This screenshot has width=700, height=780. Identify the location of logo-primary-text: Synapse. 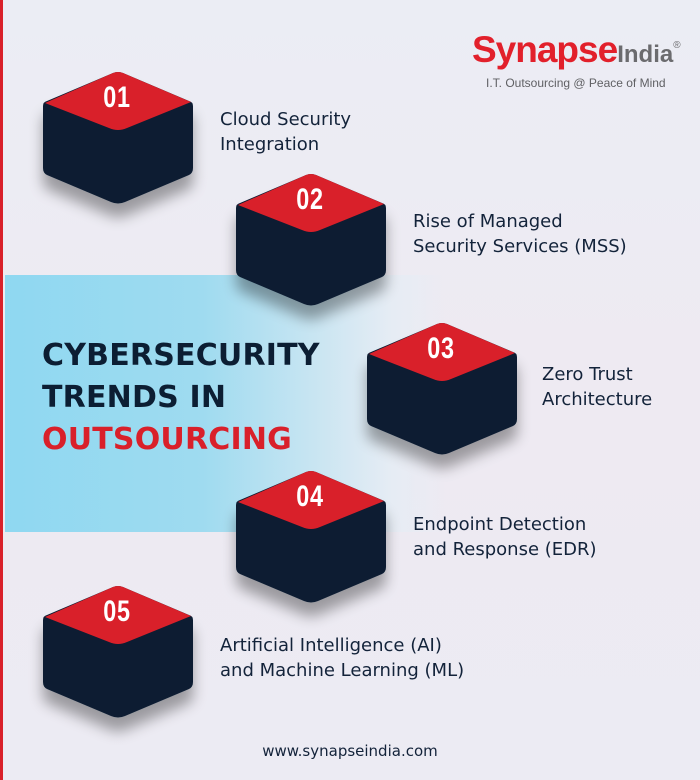
(545, 49).